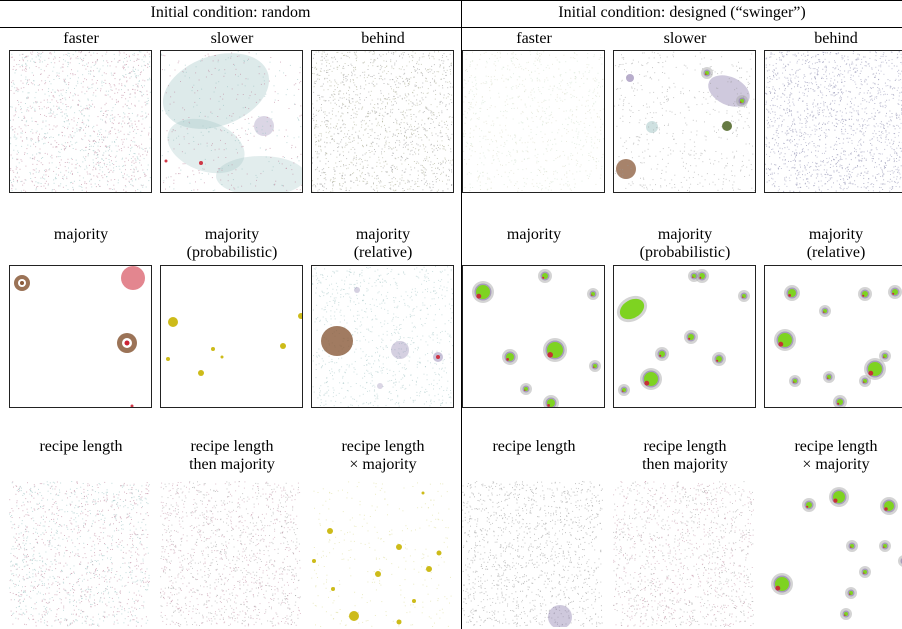 The width and height of the screenshot is (902, 629). I want to click on simulation-panel-r3-c1, so click(80, 555).